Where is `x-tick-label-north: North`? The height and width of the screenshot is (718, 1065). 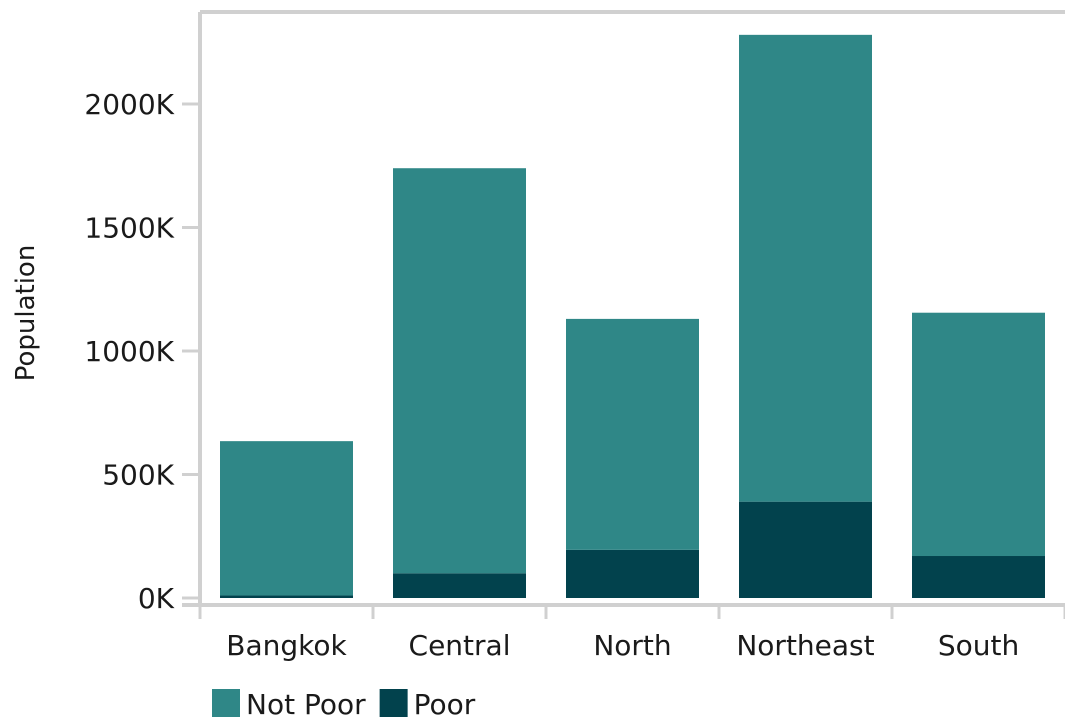 x-tick-label-north: North is located at coordinates (632, 645).